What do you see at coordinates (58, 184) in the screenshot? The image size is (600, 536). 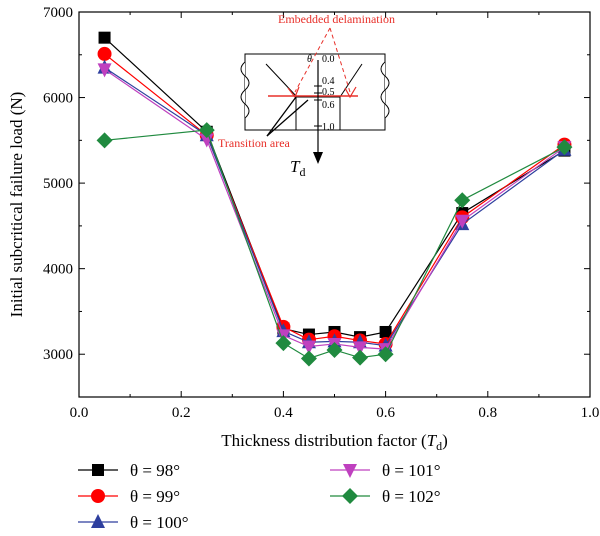 I see `y-tick-label: 5000` at bounding box center [58, 184].